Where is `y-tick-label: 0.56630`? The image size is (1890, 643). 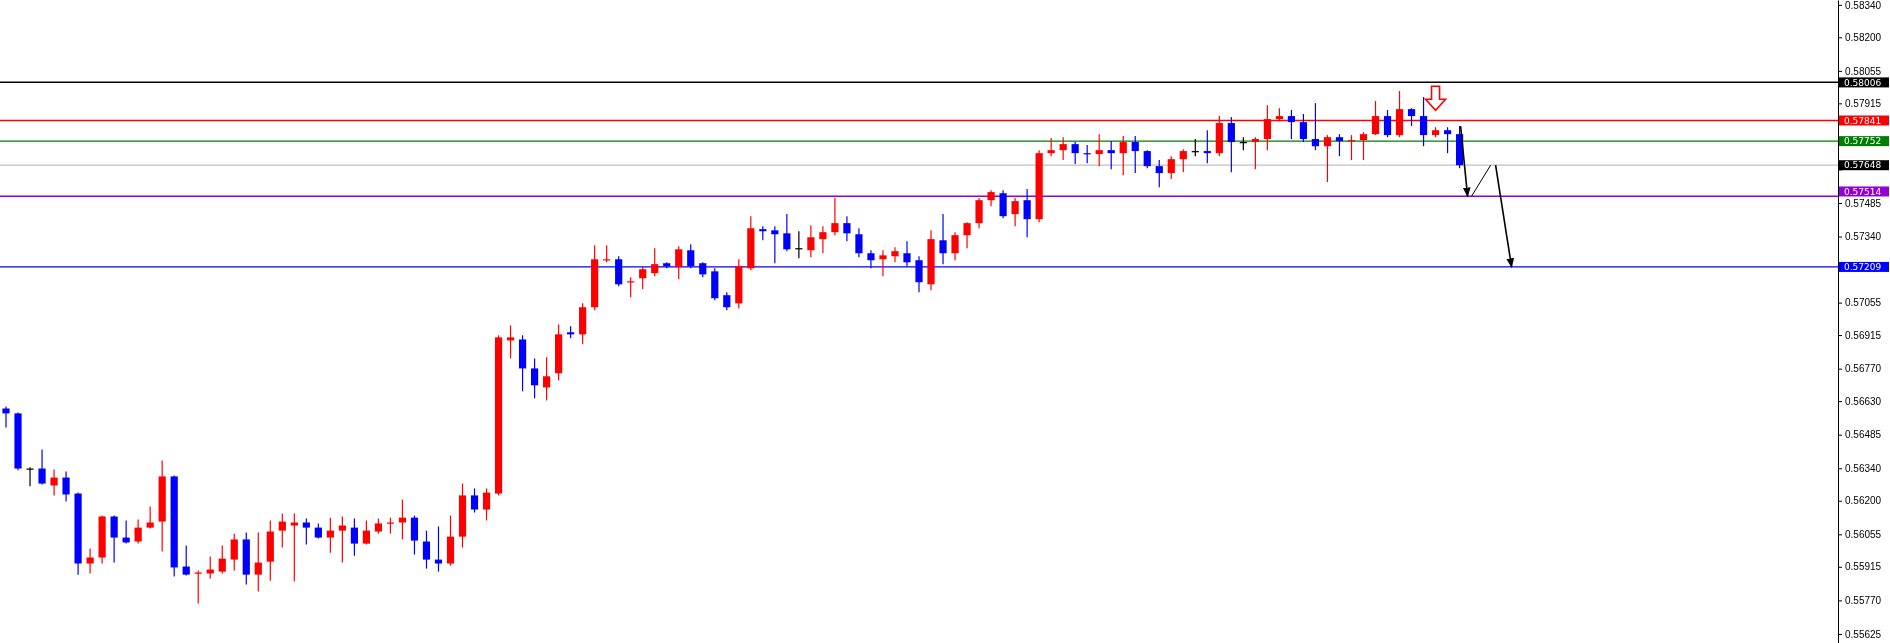
y-tick-label: 0.56630 is located at coordinates (1863, 401).